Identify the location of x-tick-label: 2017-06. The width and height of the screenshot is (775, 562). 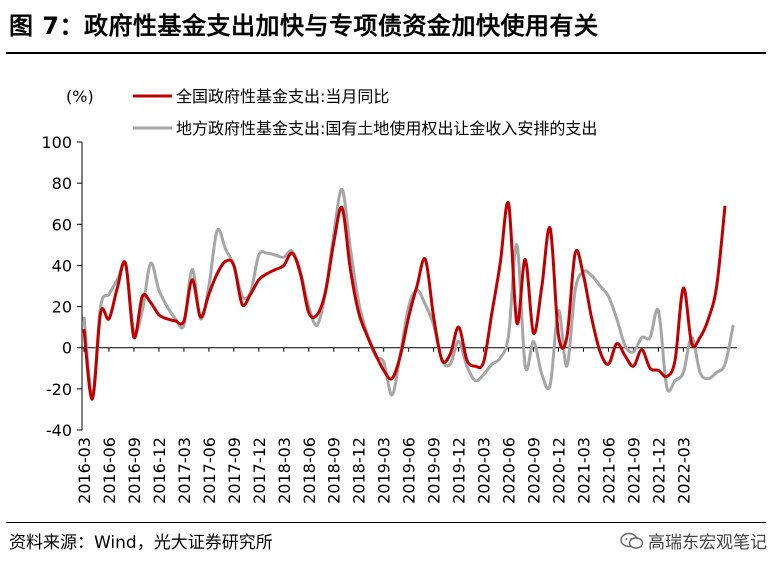
(209, 470).